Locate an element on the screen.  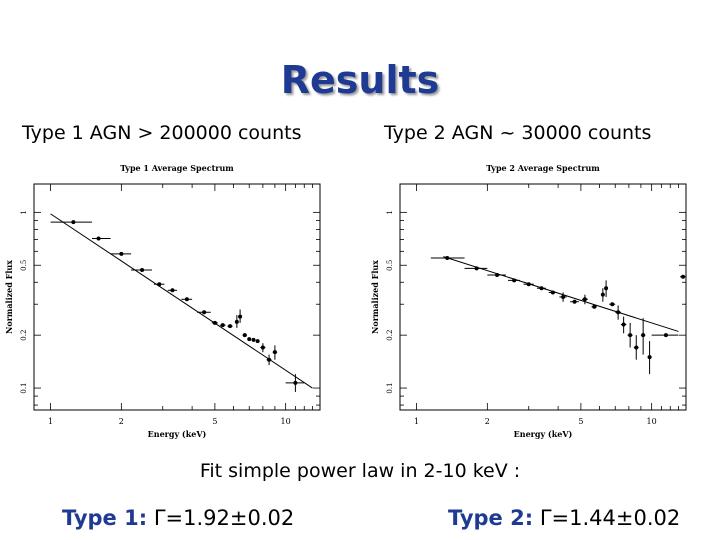
type2-result-value: Γ=1.44±0.02 is located at coordinates (610, 518).